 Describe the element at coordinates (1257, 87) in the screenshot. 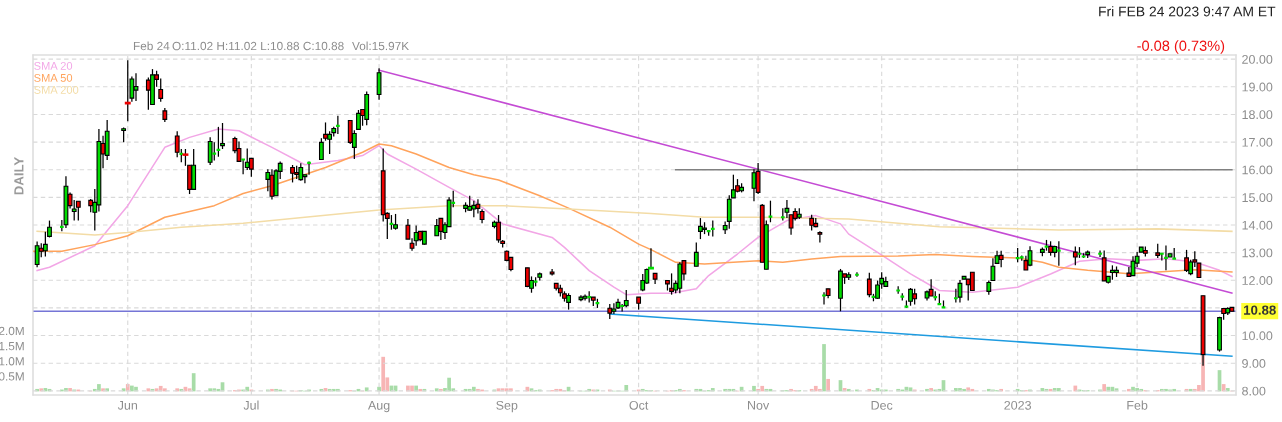

I see `y-tick-label: 19.00` at that location.